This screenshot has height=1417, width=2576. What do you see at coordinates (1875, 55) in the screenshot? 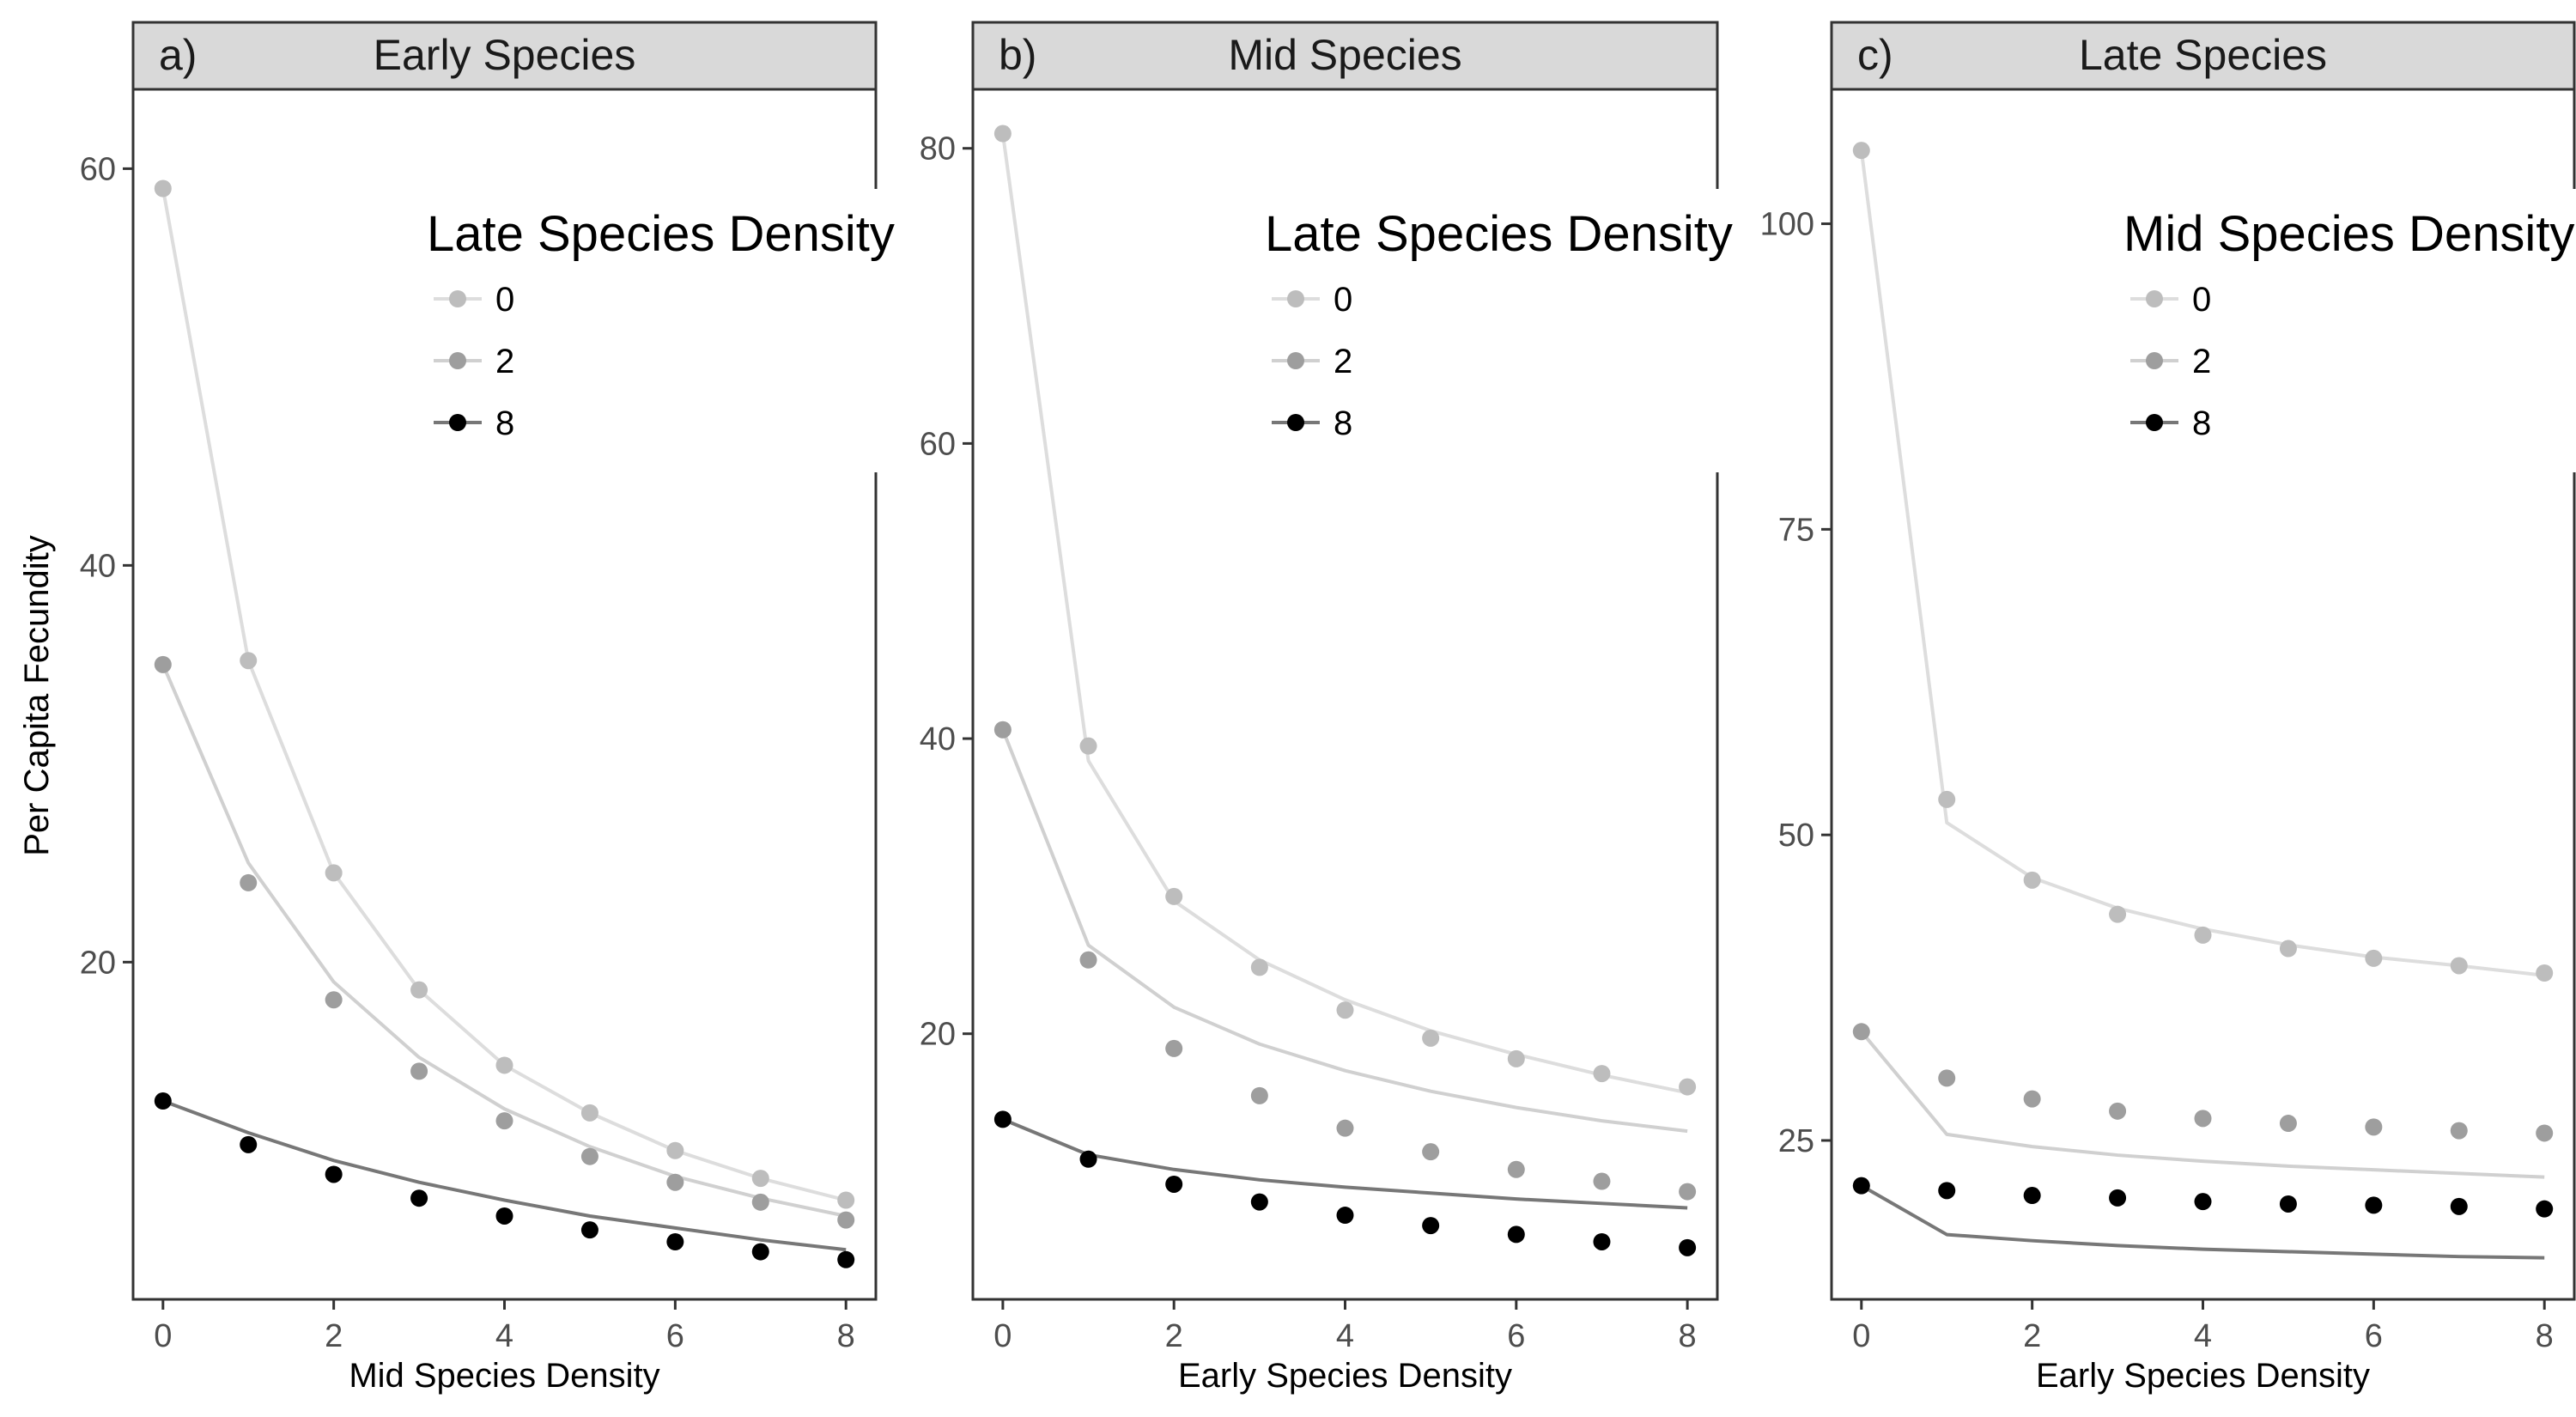
I see `panel-tag: c)` at bounding box center [1875, 55].